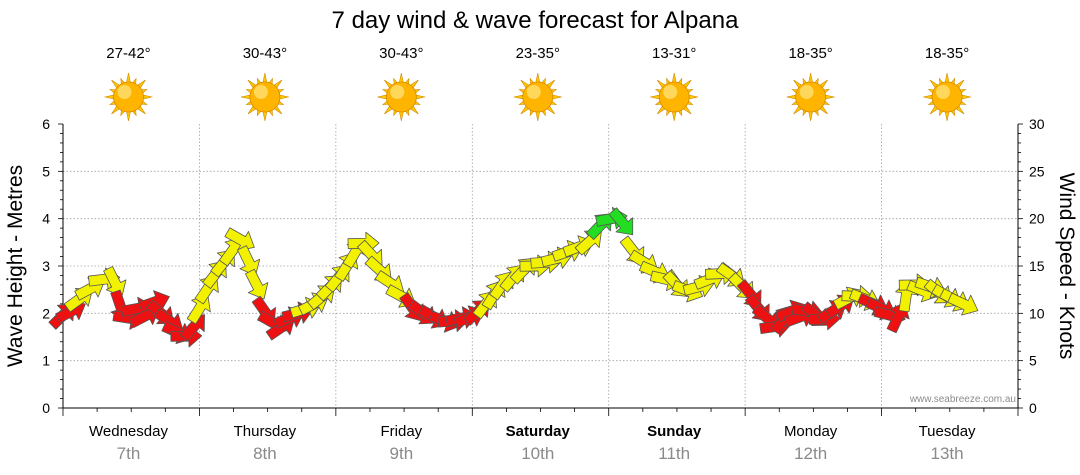 This screenshot has height=475, width=1080. I want to click on day-date-label: 10th, so click(537, 453).